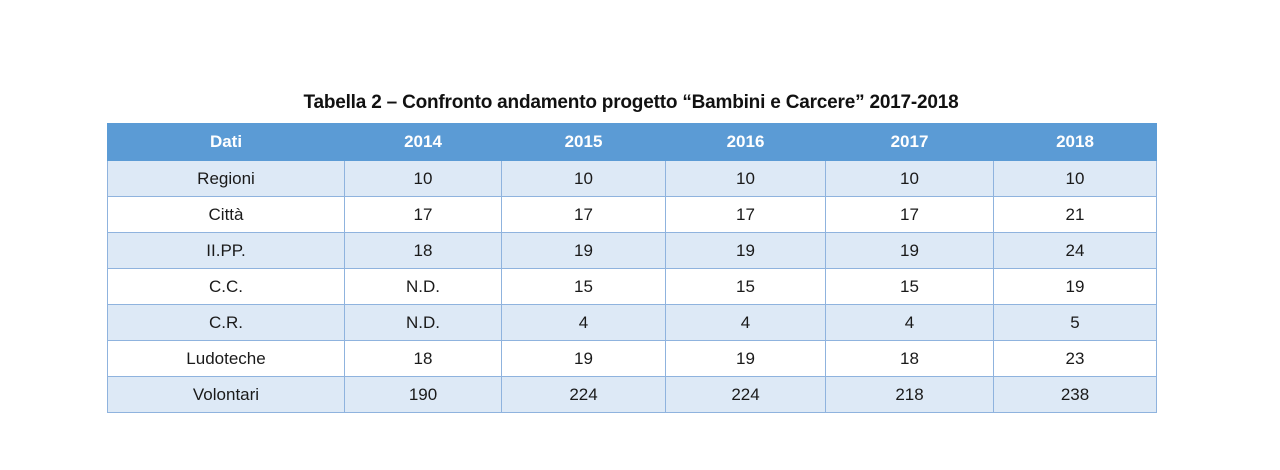  I want to click on header-cell-dati: Dati, so click(226, 142).